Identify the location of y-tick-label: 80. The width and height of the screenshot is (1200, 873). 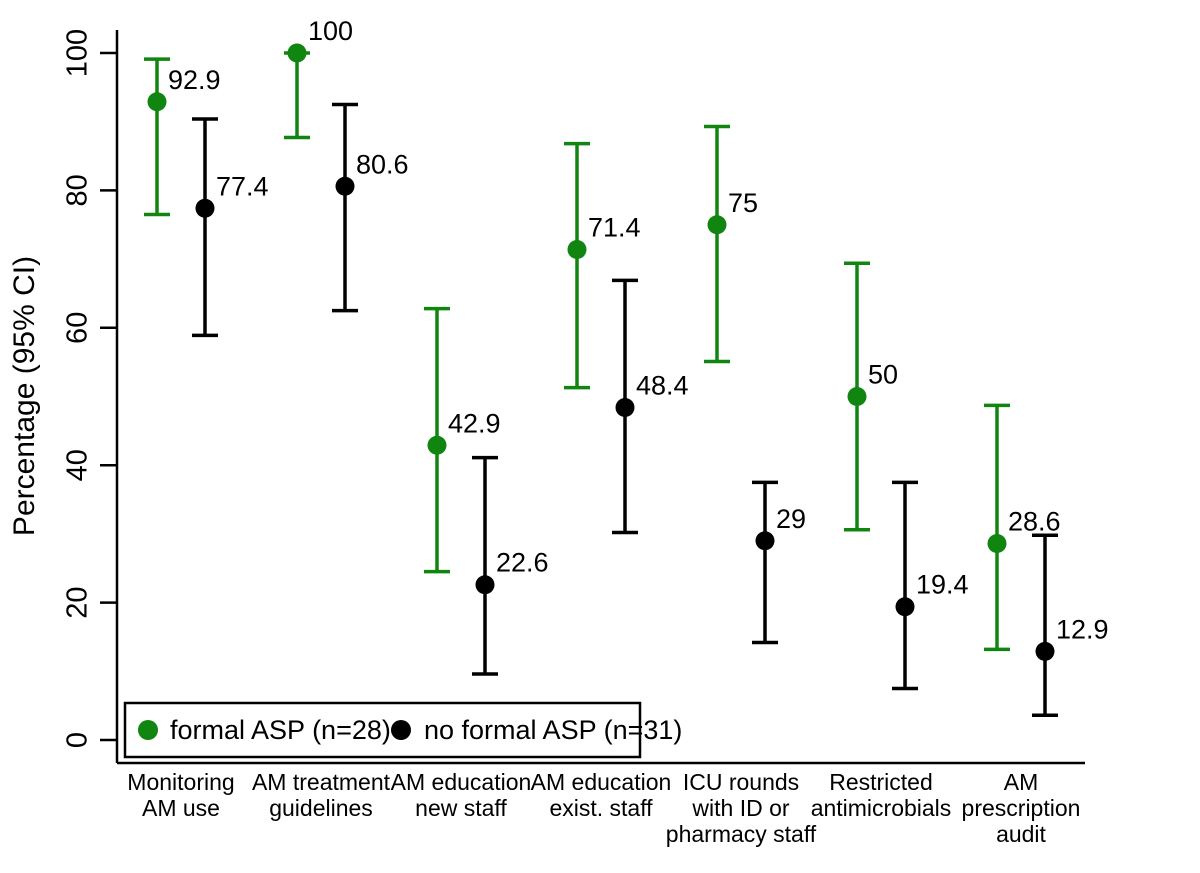
(78, 190).